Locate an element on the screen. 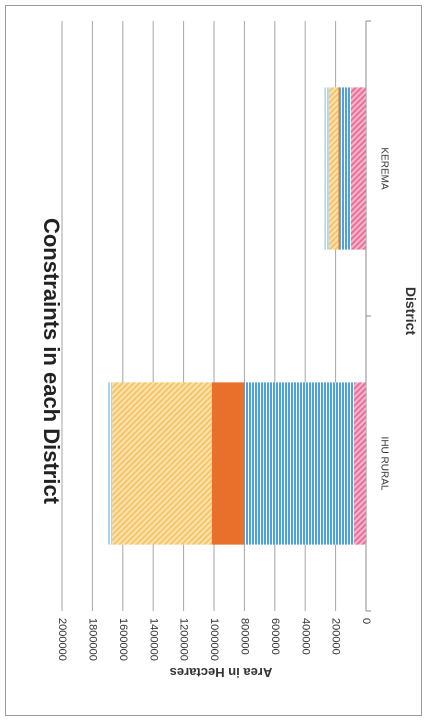  category-label: IHU RURAL is located at coordinates (383, 464).